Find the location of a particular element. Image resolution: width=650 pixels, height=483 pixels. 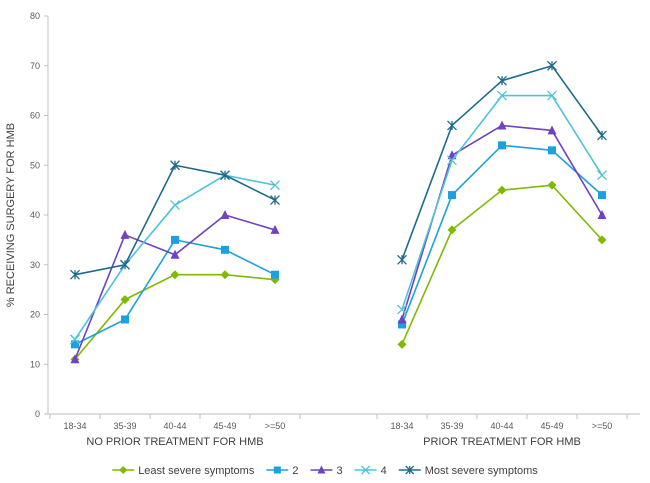

y-tick-label: 30 is located at coordinates (35, 265).